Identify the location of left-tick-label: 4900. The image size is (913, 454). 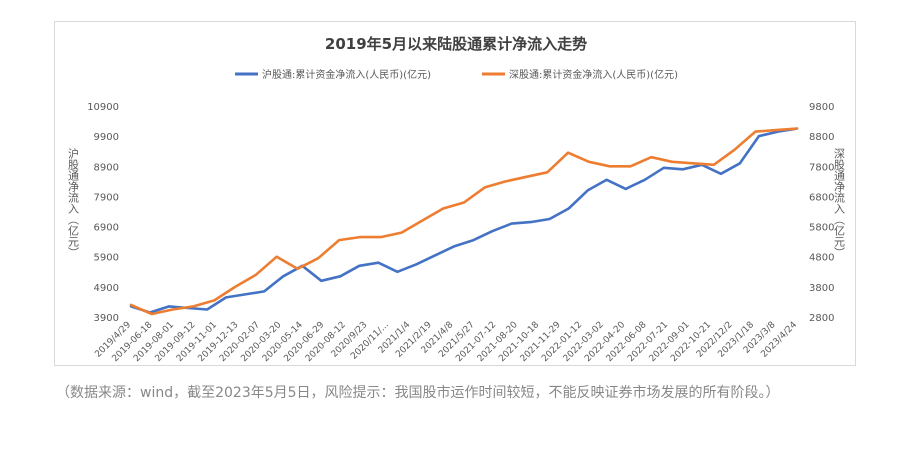
(106, 288).